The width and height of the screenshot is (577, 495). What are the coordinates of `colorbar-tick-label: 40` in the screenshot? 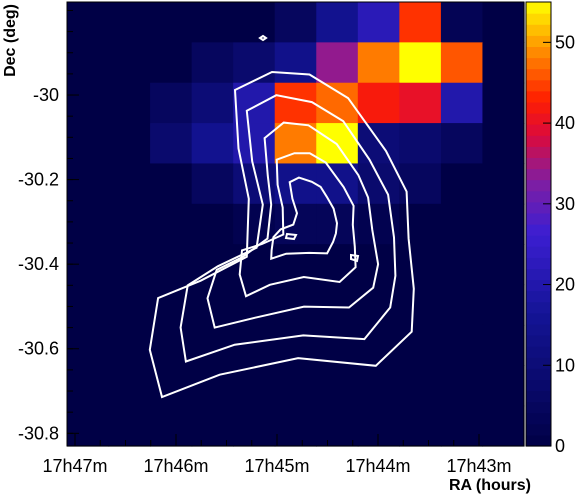 It's located at (565, 123).